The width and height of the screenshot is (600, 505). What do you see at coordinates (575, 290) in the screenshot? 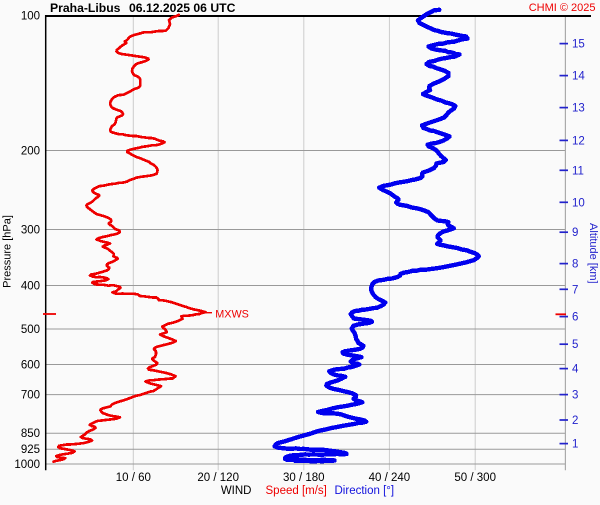
I see `svg-text: 7` at bounding box center [575, 290].